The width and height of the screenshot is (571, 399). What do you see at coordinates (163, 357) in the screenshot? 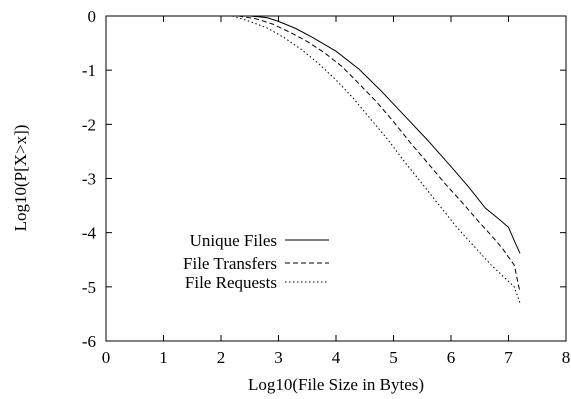
I see `x-tick-label: 1` at bounding box center [163, 357].